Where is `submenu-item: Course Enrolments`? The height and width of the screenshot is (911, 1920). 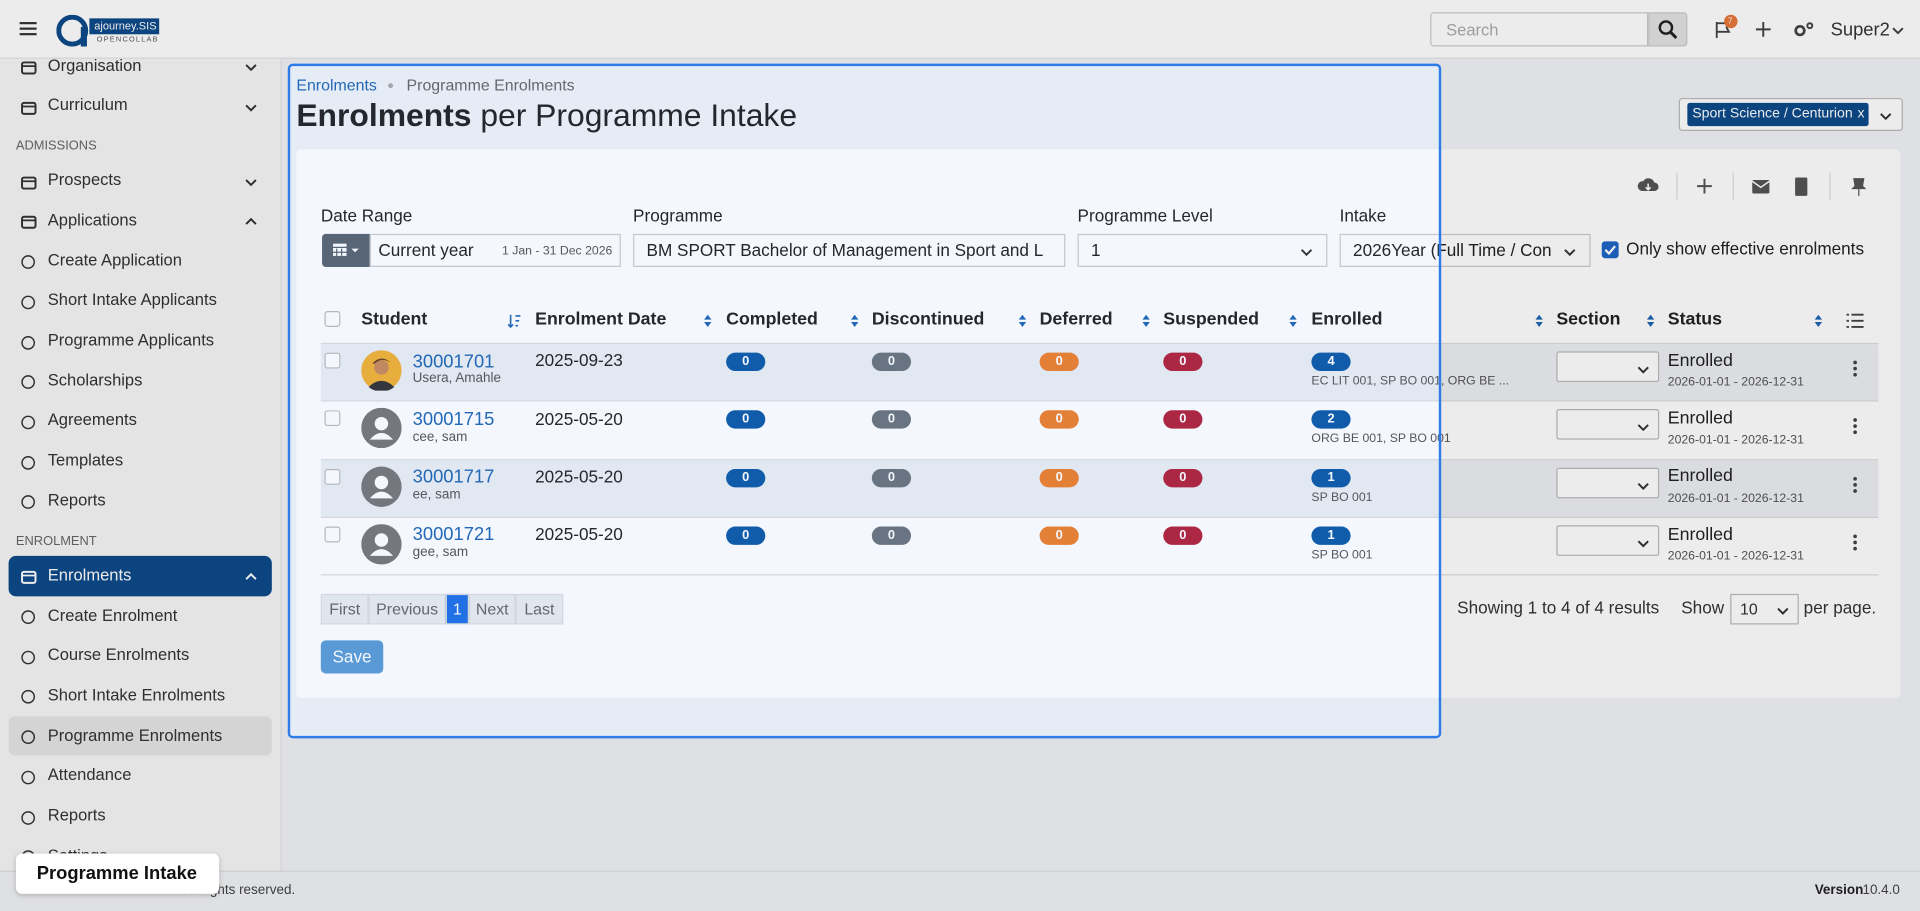
submenu-item: Course Enrolments is located at coordinates (118, 654).